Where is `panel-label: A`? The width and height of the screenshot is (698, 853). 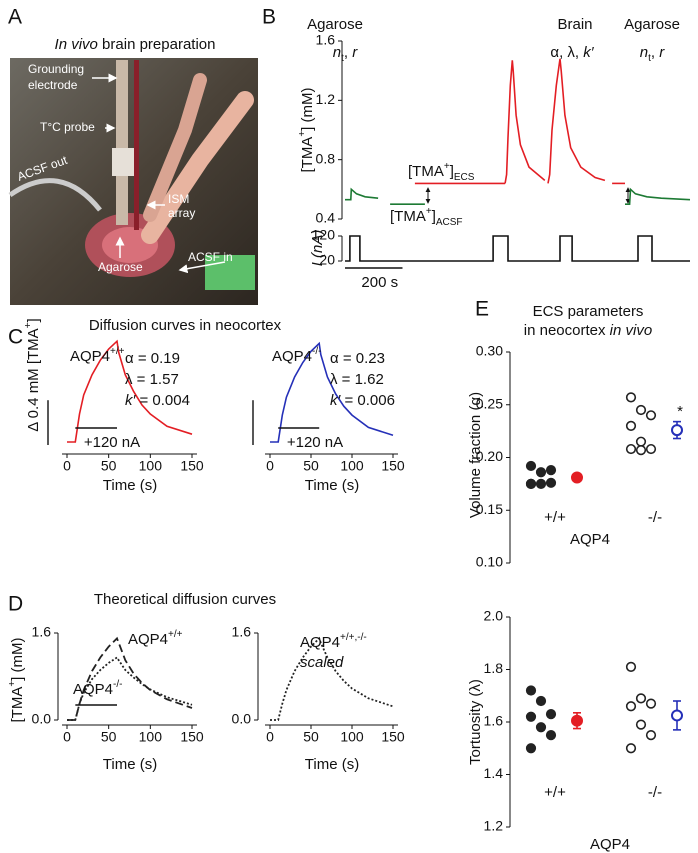
panel-label: A is located at coordinates (15, 17).